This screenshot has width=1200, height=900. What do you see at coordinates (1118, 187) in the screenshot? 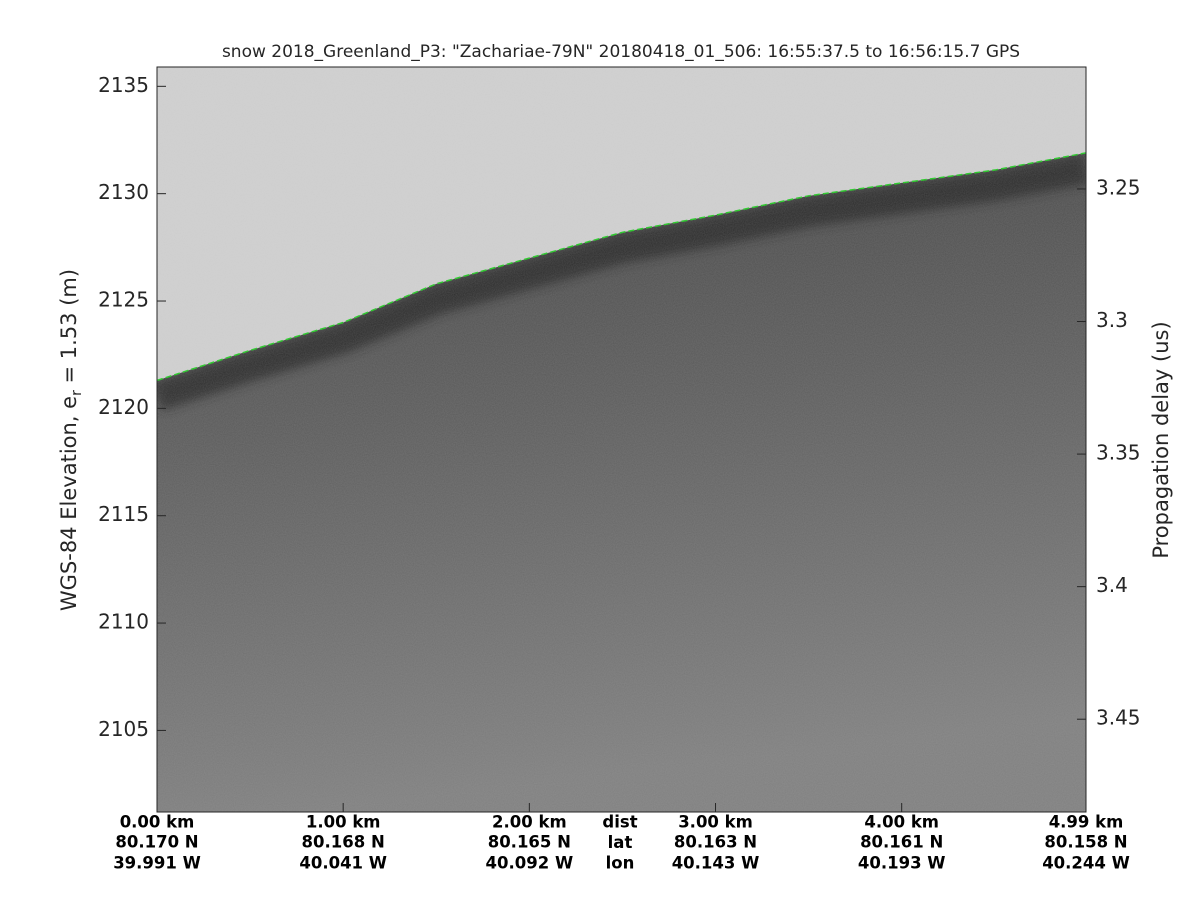
I see `y2-tick-label: 3.25` at bounding box center [1118, 187].